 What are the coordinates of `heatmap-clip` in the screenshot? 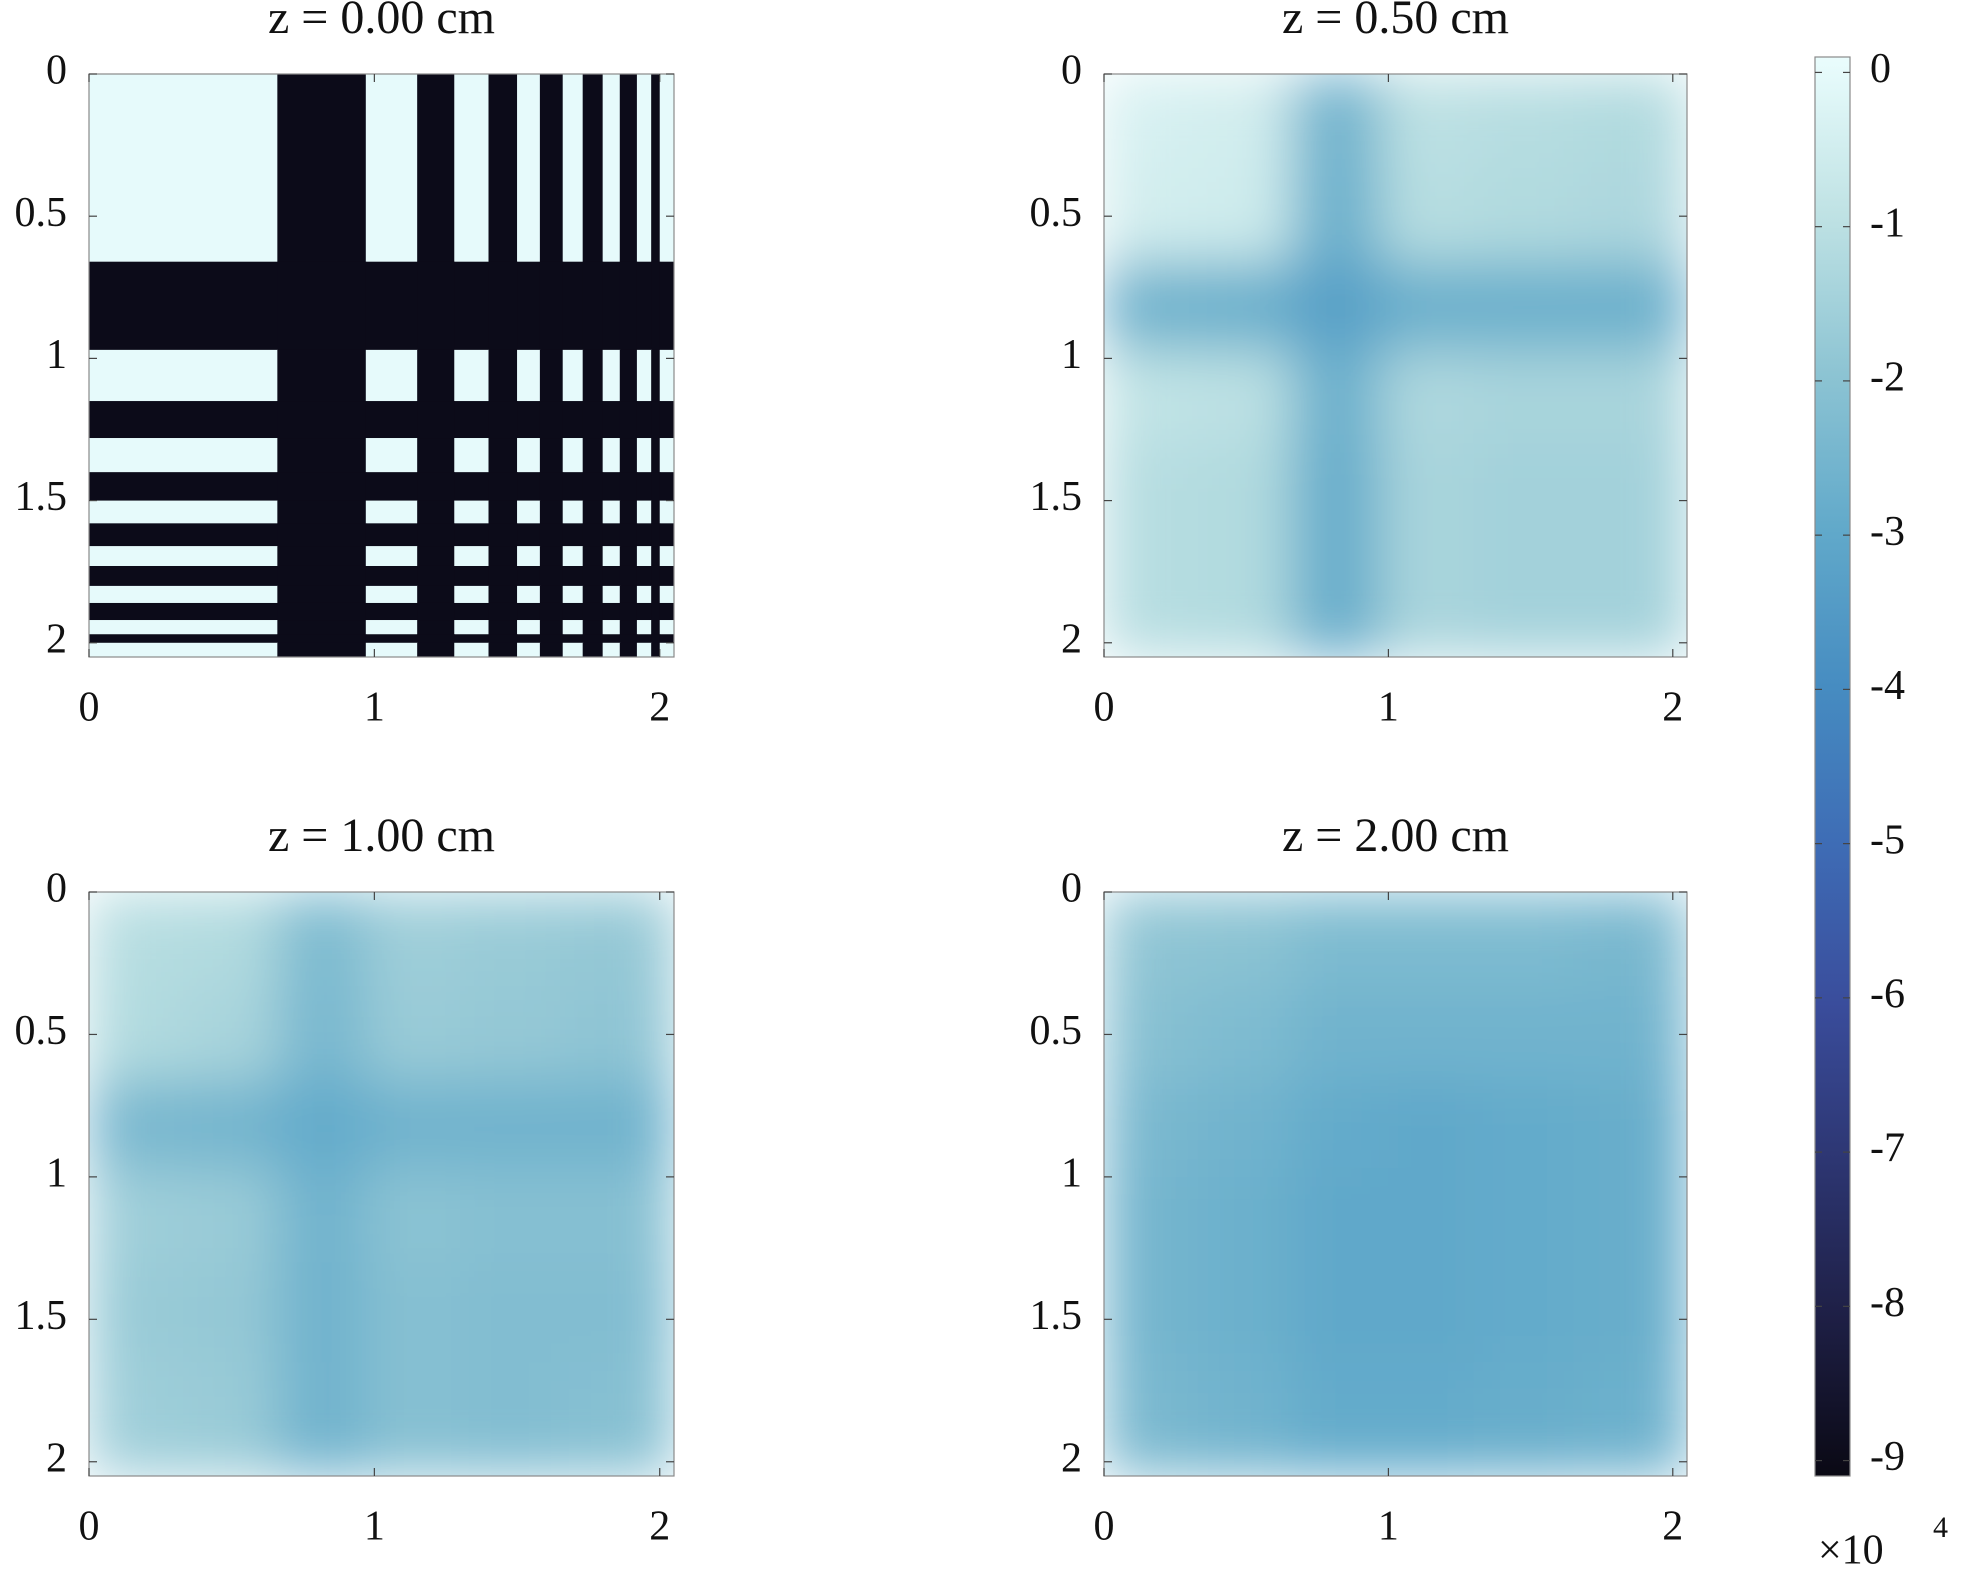 It's located at (1395, 365).